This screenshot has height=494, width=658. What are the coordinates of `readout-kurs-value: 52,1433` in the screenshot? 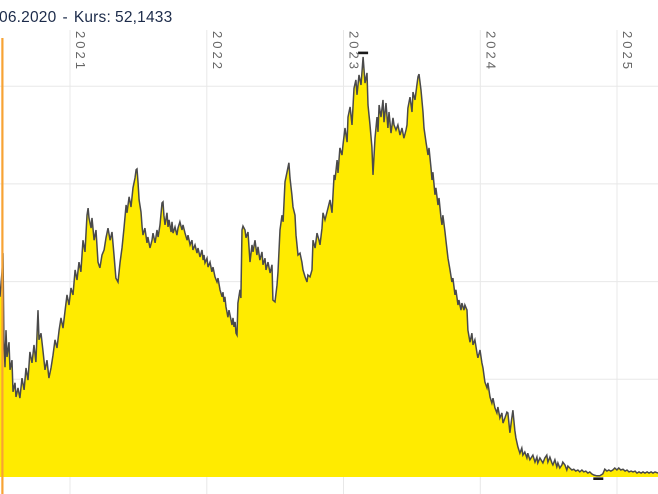 It's located at (144, 17).